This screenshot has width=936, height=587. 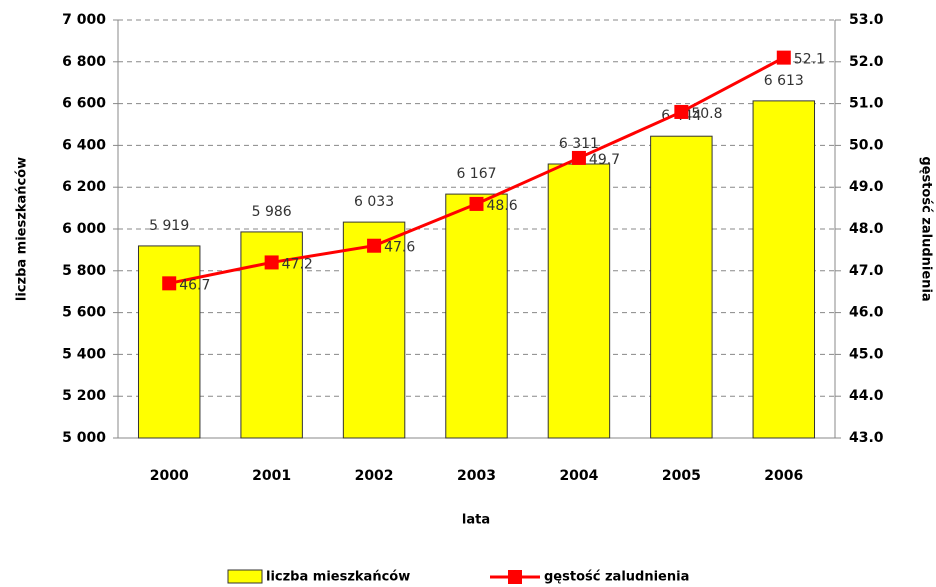 What do you see at coordinates (338, 577) in the screenshot?
I see `legend-label: liczba mieszkańców` at bounding box center [338, 577].